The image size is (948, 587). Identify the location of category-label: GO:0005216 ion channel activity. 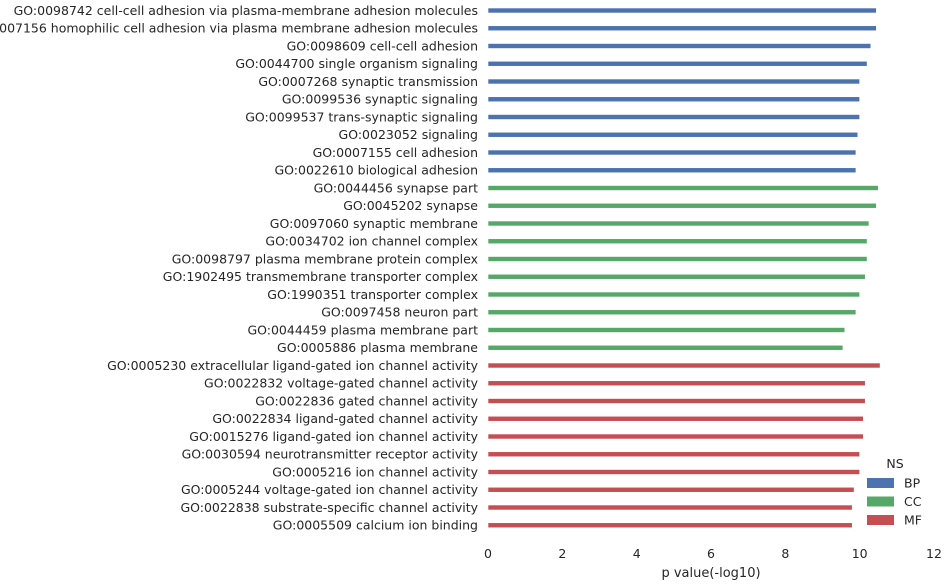
(375, 471).